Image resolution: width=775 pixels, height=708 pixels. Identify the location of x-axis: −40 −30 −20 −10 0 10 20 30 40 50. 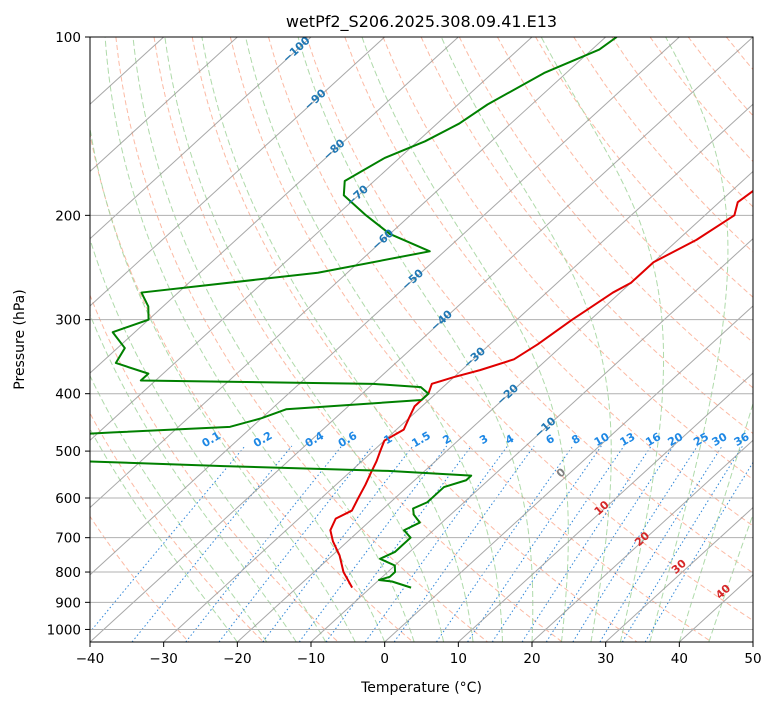
(419, 654).